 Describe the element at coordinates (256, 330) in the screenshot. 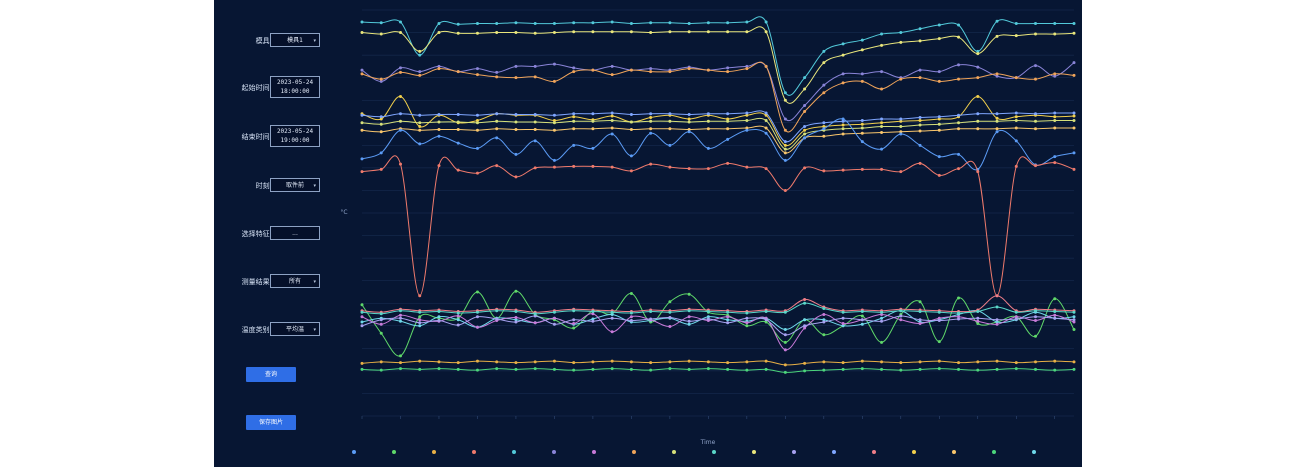

I see `temp-label: 温度类别:` at that location.